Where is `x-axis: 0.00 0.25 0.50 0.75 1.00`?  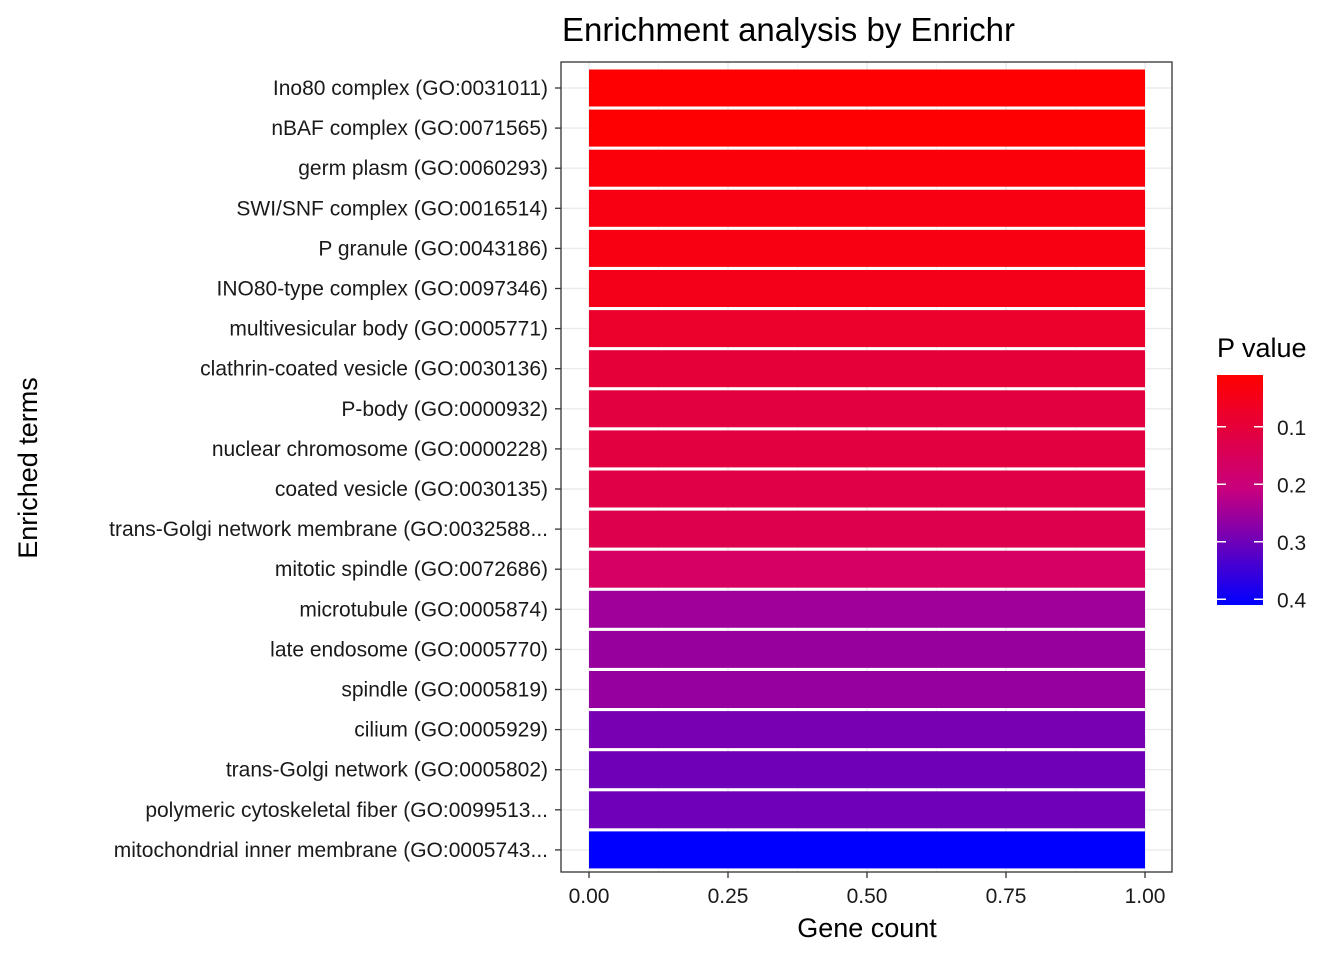
x-axis: 0.00 0.25 0.50 0.75 1.00 is located at coordinates (867, 890).